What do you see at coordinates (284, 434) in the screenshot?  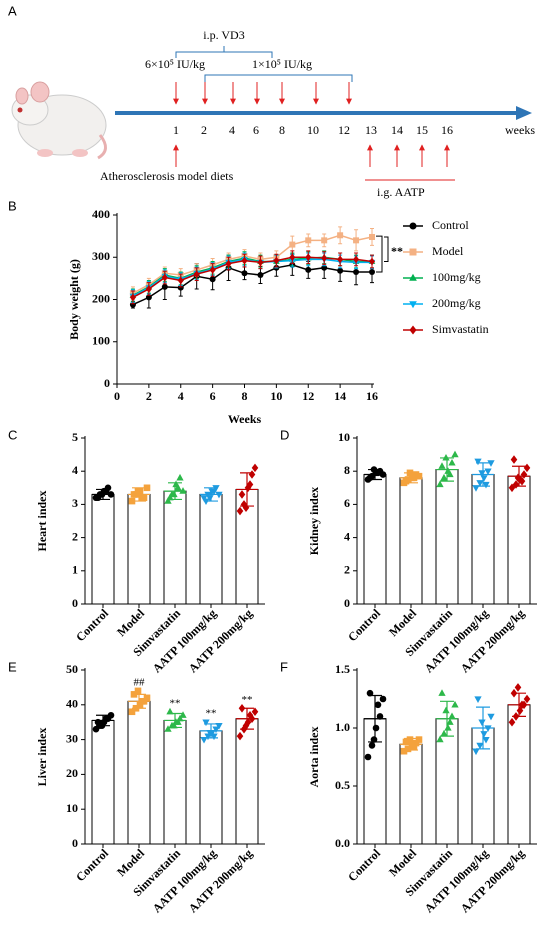 I see `panel-label: D` at bounding box center [284, 434].